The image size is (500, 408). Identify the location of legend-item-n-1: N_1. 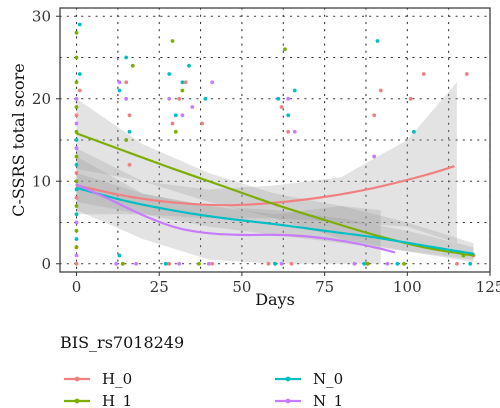
(309, 400).